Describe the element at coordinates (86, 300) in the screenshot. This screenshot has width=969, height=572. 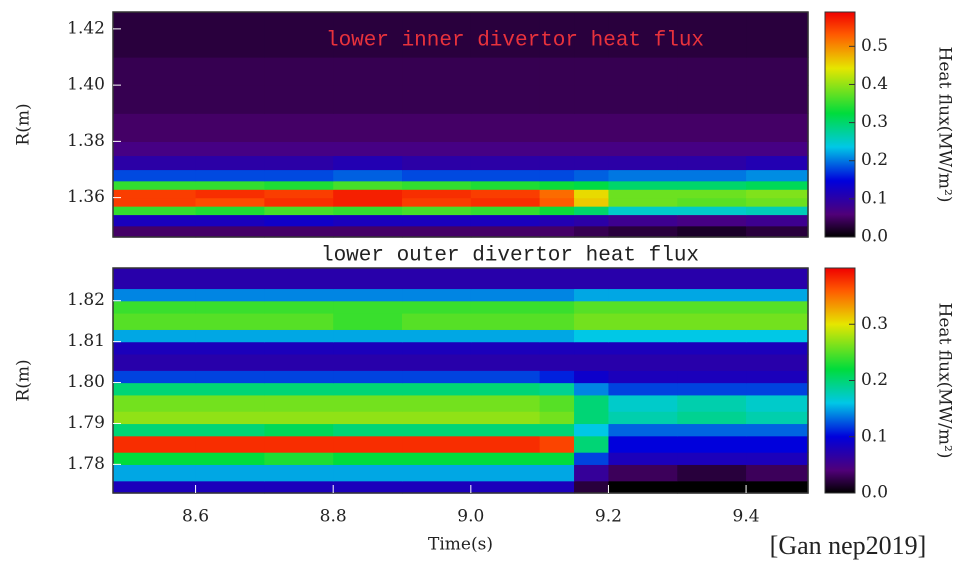
I see `y-tick-label: 1.82` at that location.